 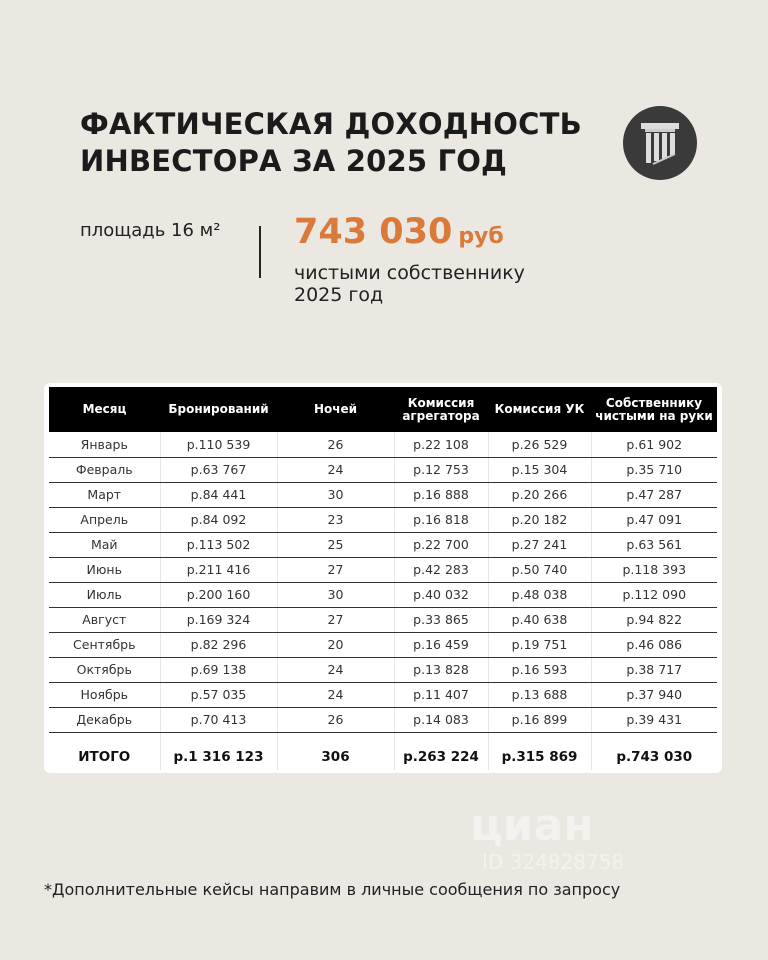 What do you see at coordinates (539, 545) in the screenshot?
I see `table-cell: р.27 241` at bounding box center [539, 545].